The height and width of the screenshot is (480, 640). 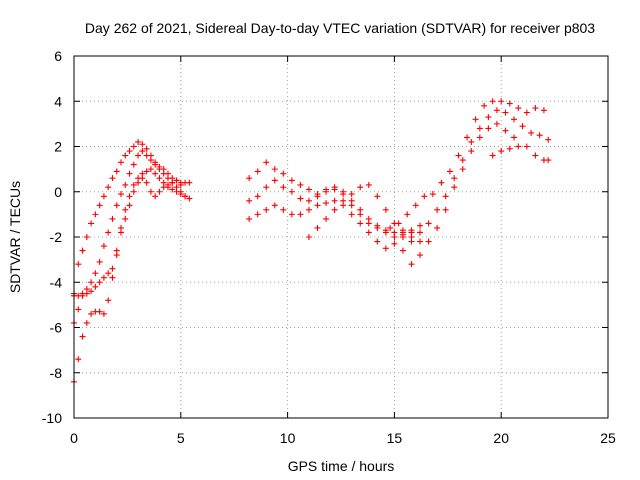 What do you see at coordinates (181, 438) in the screenshot?
I see `x-tick-label: 5` at bounding box center [181, 438].